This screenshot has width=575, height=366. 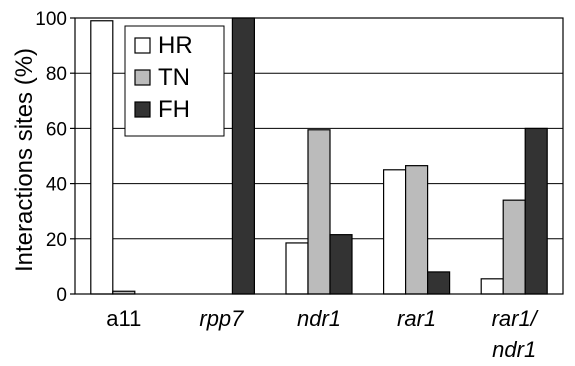 I want to click on category-label-line-4-0: rar1/, so click(x=515, y=318).